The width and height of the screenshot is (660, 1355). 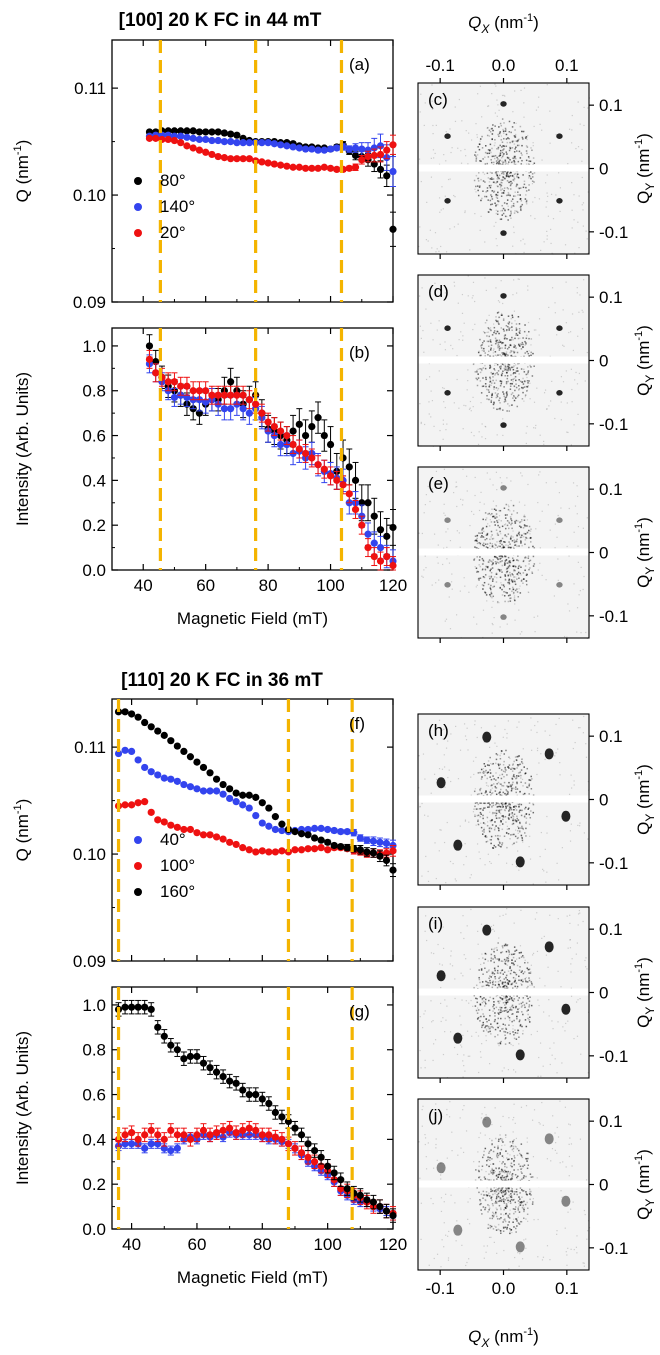 What do you see at coordinates (643, 550) in the screenshot?
I see `qy-axis-label-part-2: (nm` at bounding box center [643, 550].